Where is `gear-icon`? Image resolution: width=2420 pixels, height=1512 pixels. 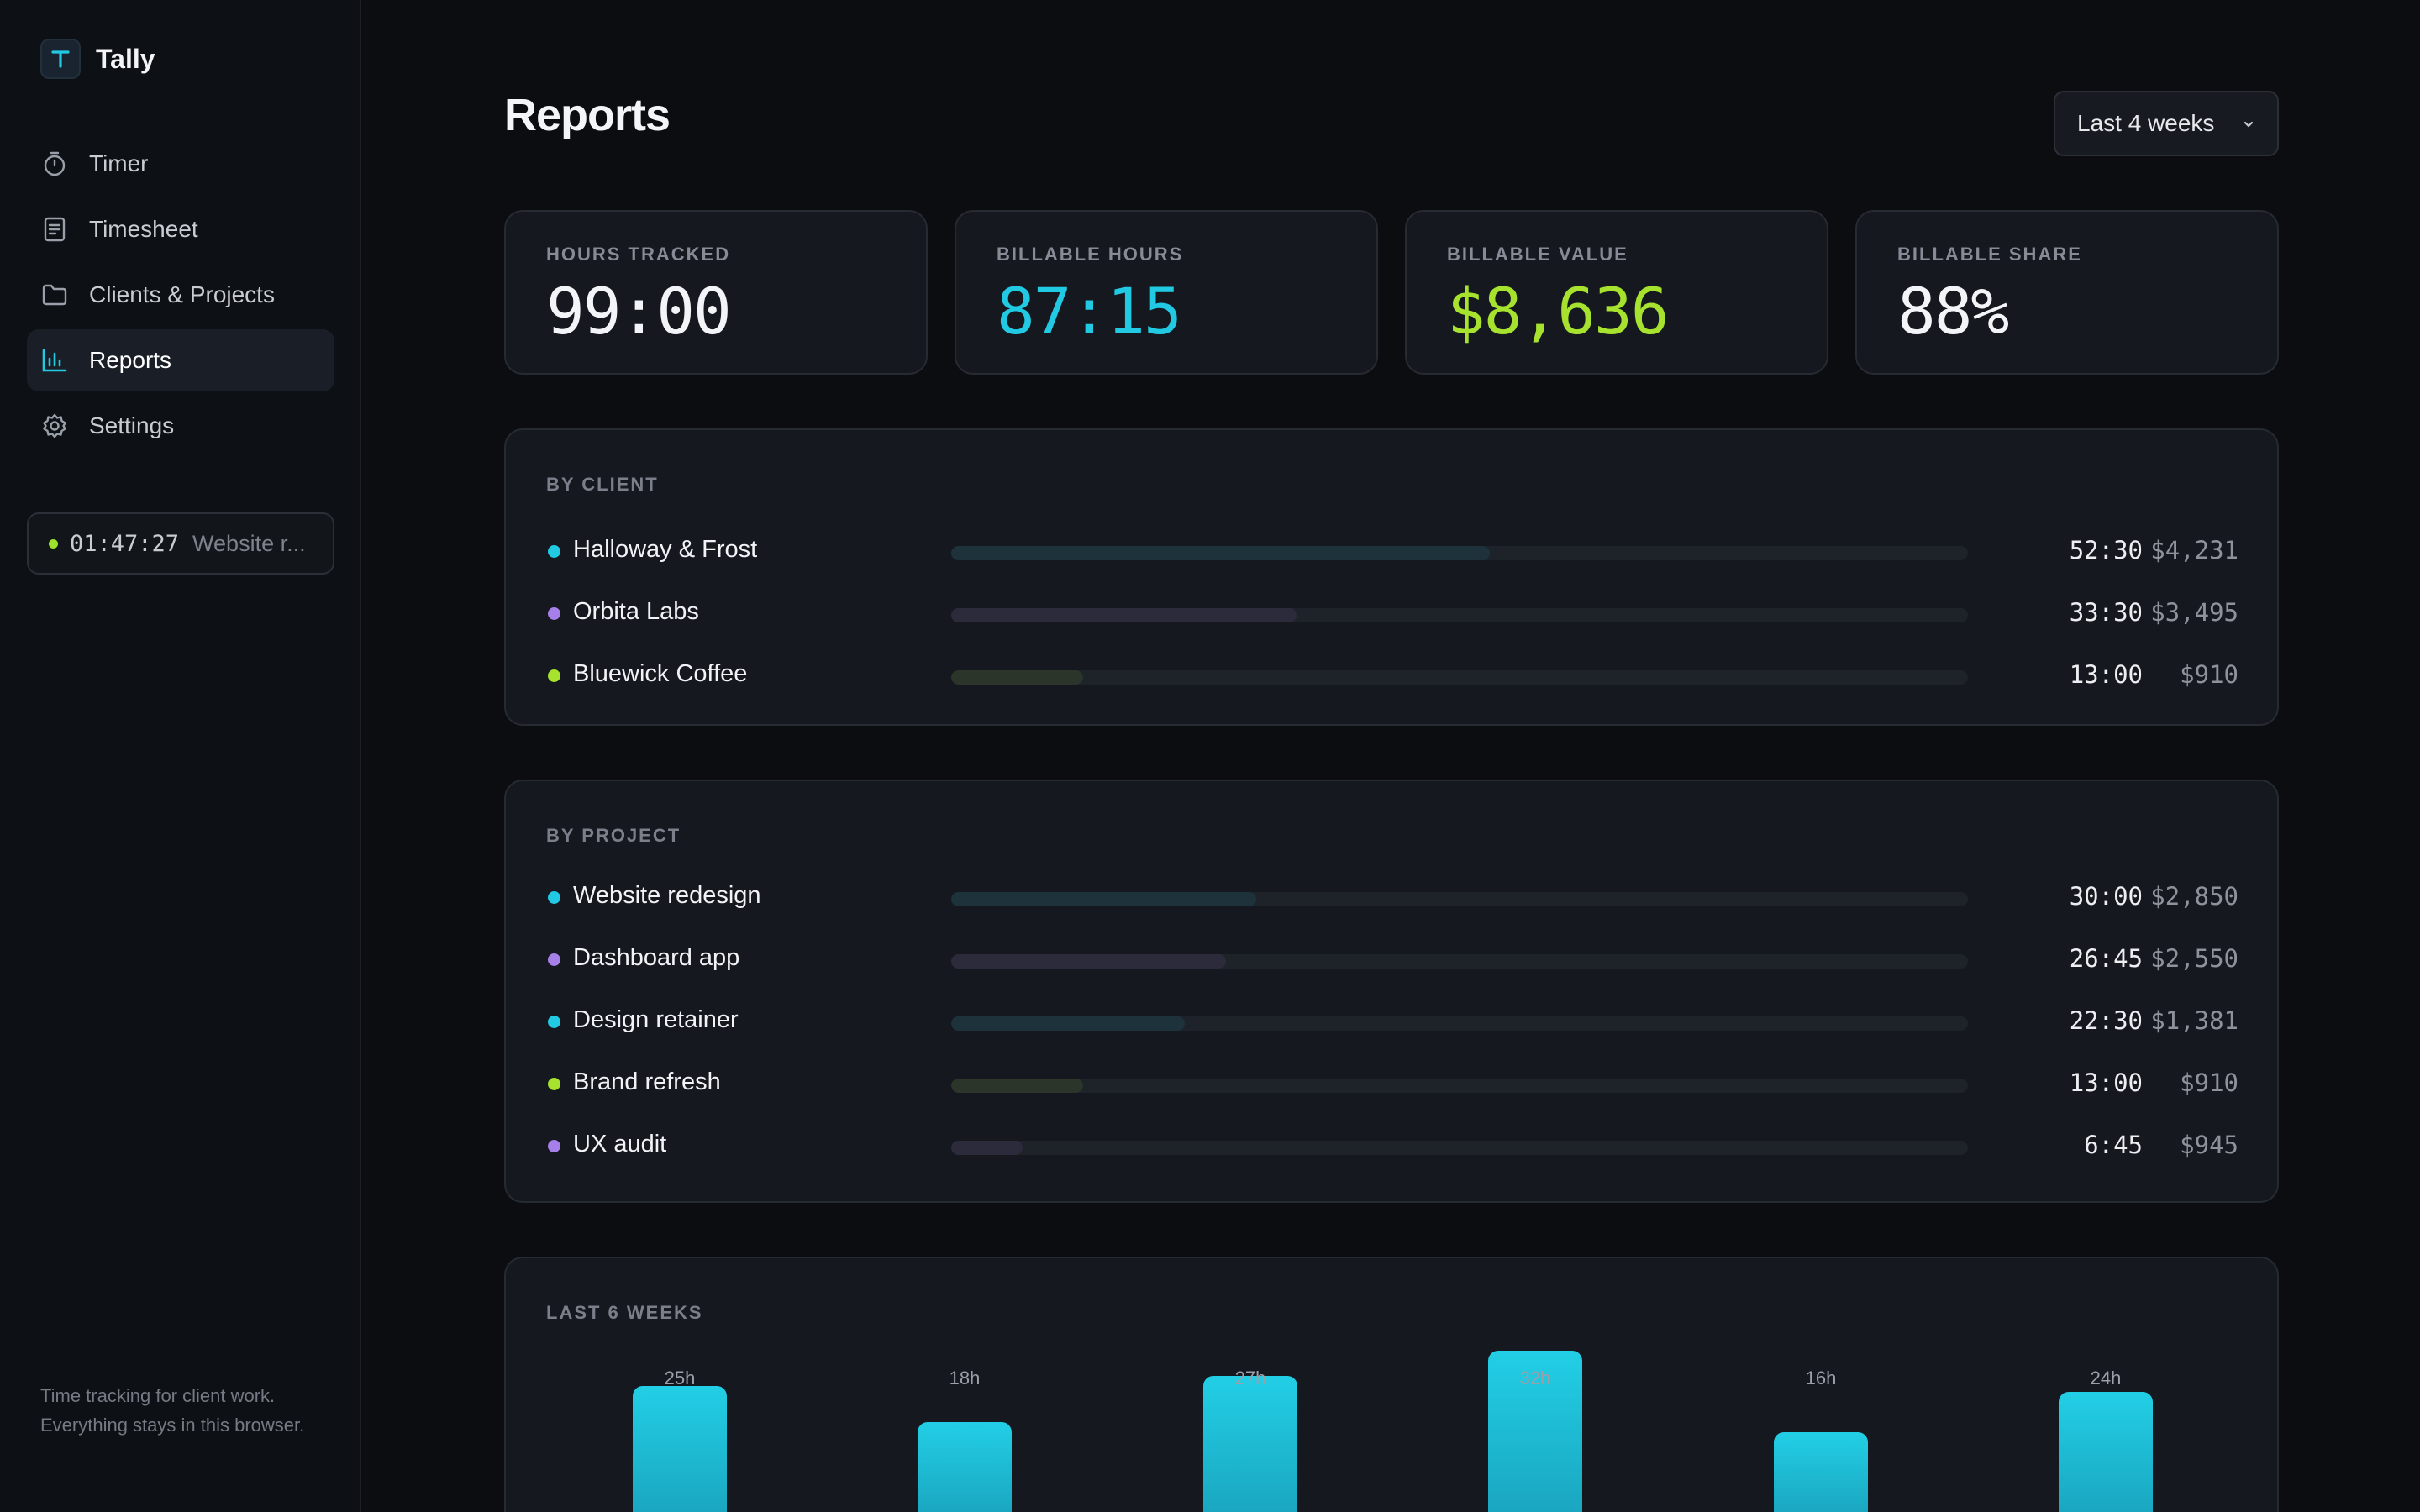 gear-icon is located at coordinates (54, 426).